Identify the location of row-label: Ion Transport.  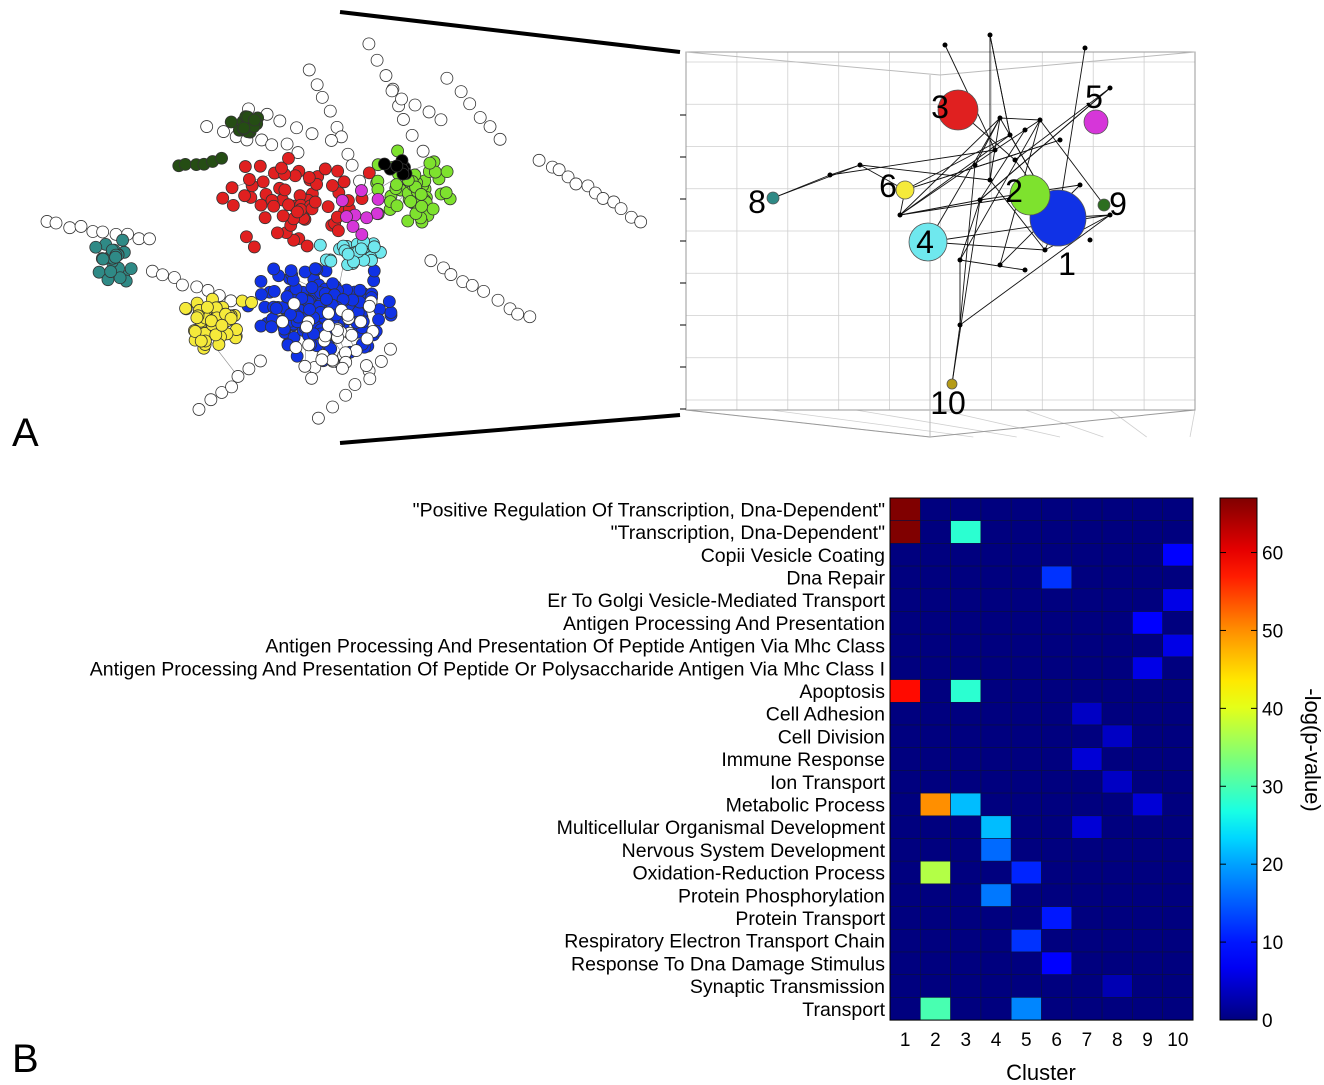
(827, 783).